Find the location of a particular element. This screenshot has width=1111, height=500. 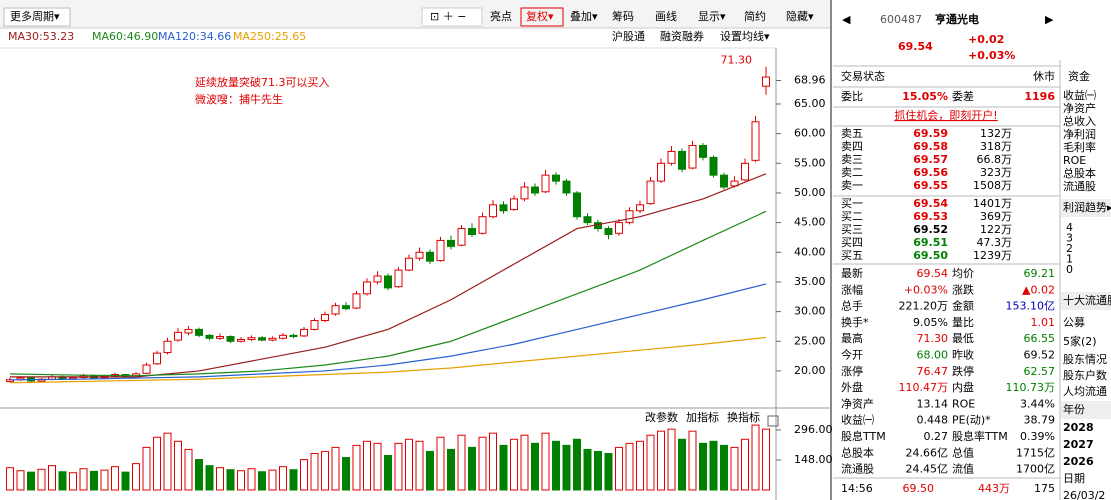

side-header is located at coordinates (1086, 301).